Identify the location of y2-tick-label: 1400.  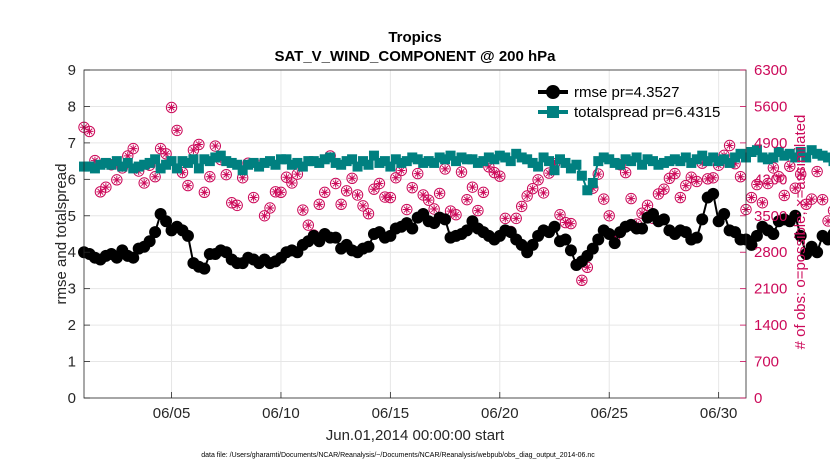
(770, 325).